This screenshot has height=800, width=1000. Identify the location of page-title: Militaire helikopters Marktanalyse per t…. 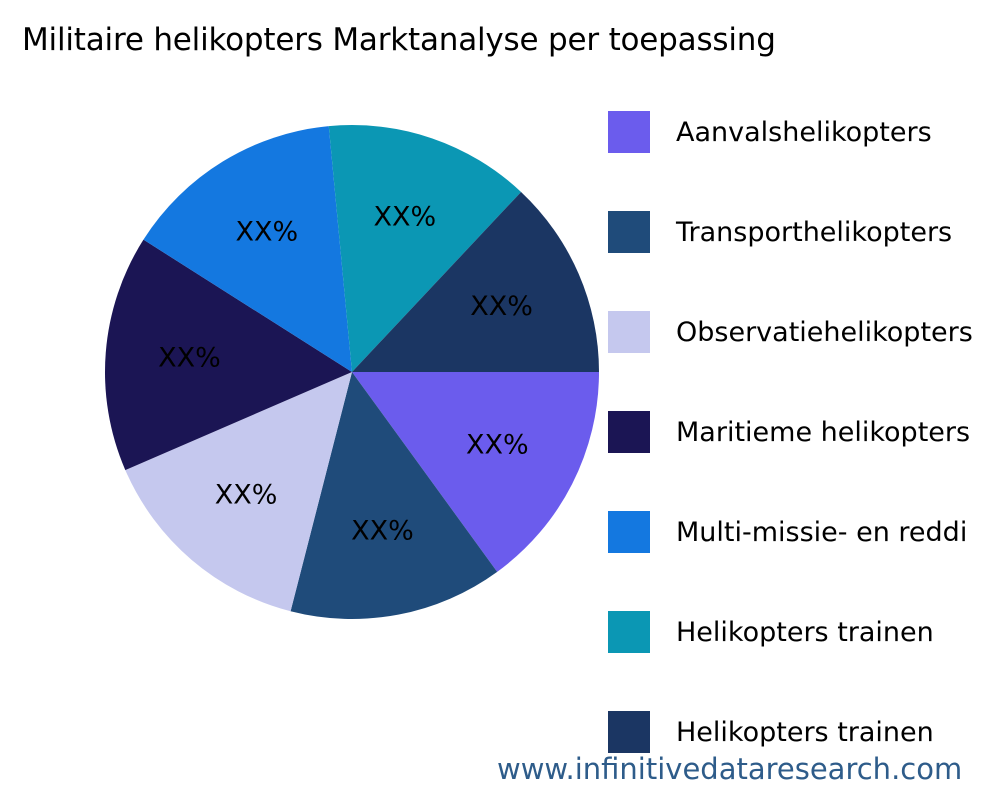
(399, 40).